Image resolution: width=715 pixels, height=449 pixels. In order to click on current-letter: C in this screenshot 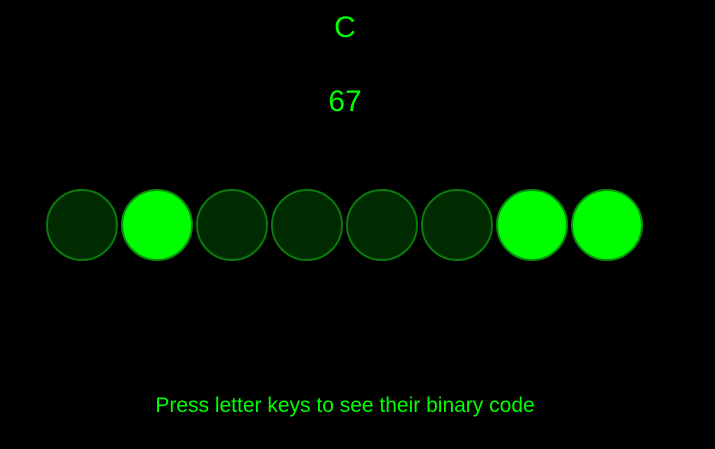, I will do `click(345, 27)`.